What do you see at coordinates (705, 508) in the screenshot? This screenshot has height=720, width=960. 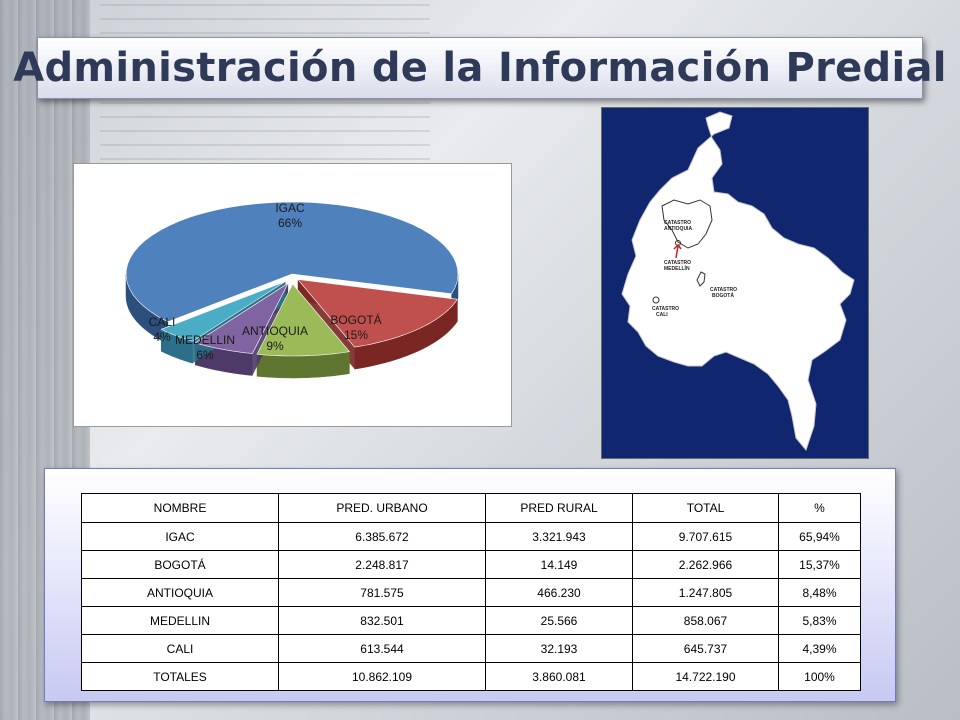 I see `header-cell: TOTAL` at bounding box center [705, 508].